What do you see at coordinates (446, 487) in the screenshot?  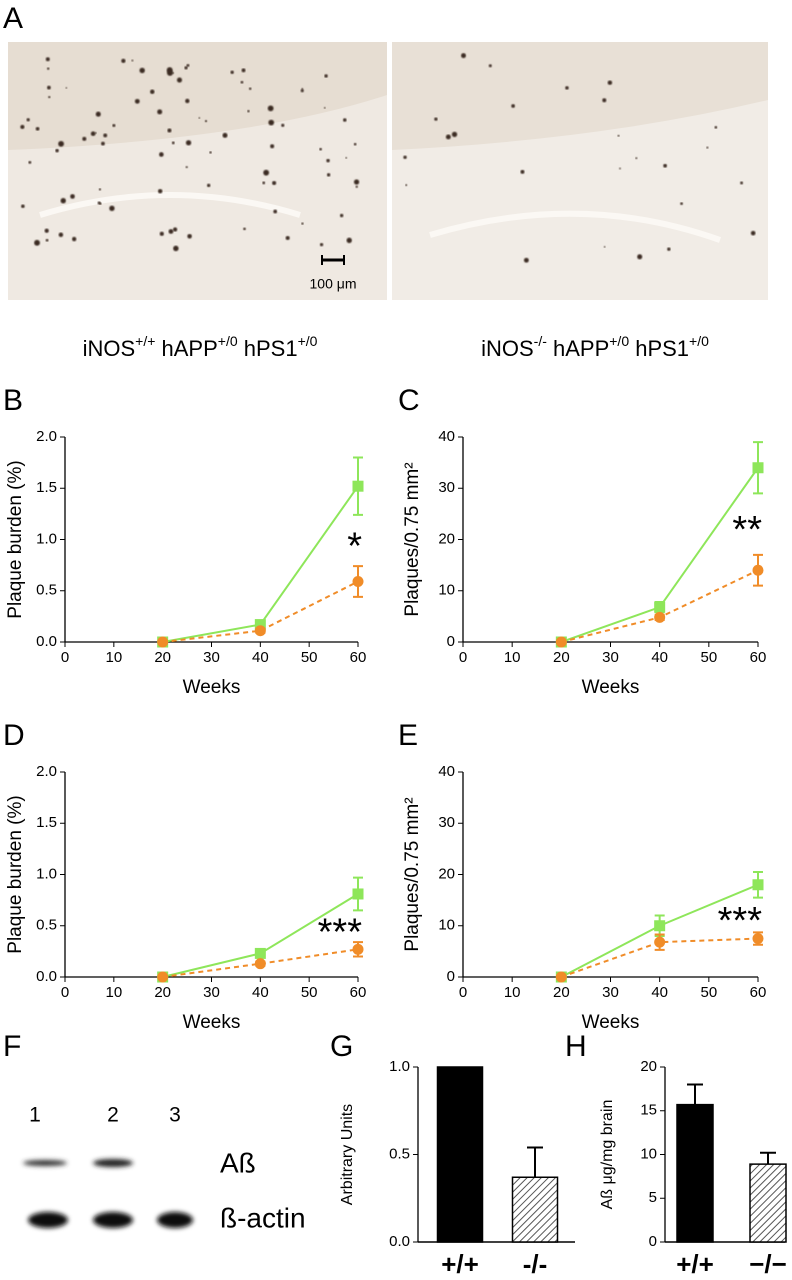 I see `y-tick-label: 30` at bounding box center [446, 487].